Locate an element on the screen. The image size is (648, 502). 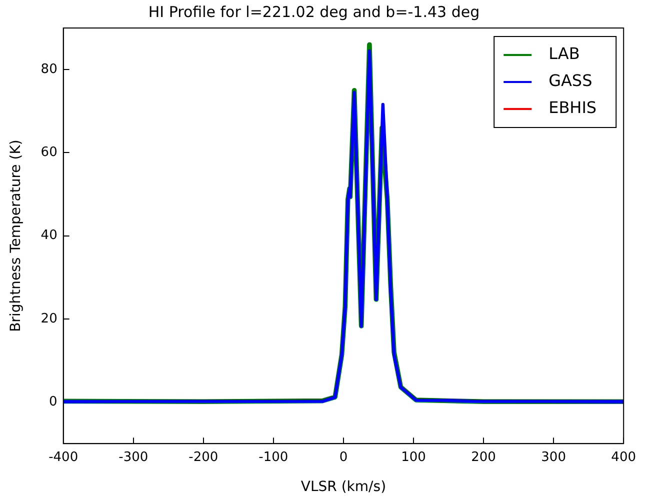
x-tick-label: -100 is located at coordinates (273, 457).